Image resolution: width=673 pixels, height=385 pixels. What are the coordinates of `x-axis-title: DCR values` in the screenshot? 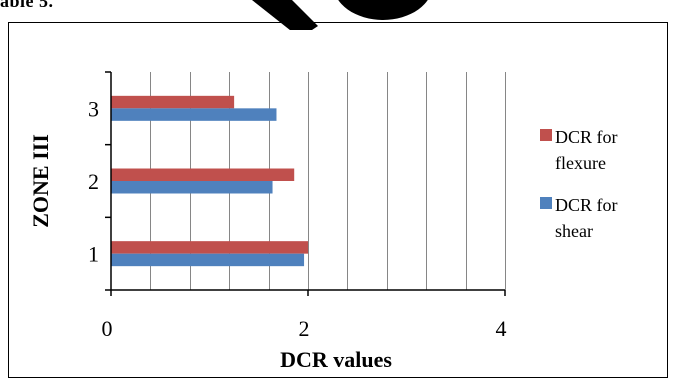 It's located at (336, 359).